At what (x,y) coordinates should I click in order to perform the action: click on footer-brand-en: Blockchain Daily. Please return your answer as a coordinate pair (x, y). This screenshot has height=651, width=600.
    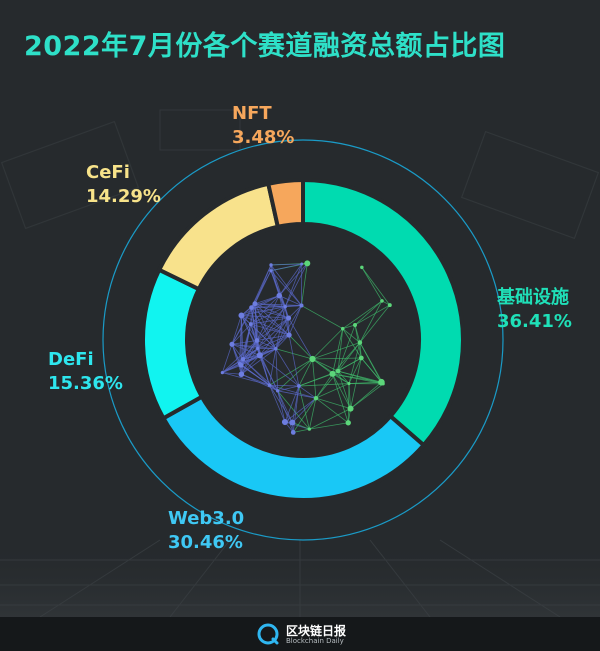
    Looking at the image, I should click on (315, 641).